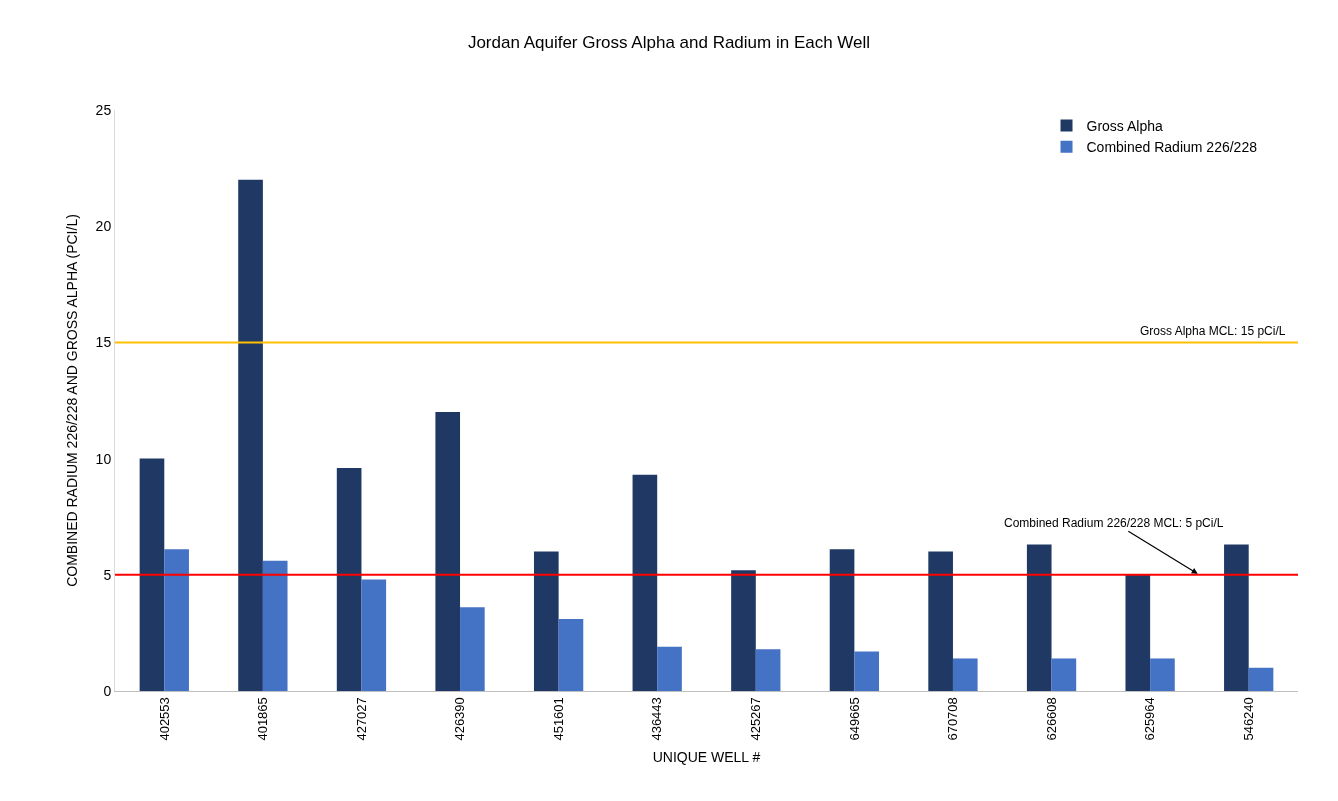  Describe the element at coordinates (103, 342) in the screenshot. I see `y-tick-label: 15` at that location.